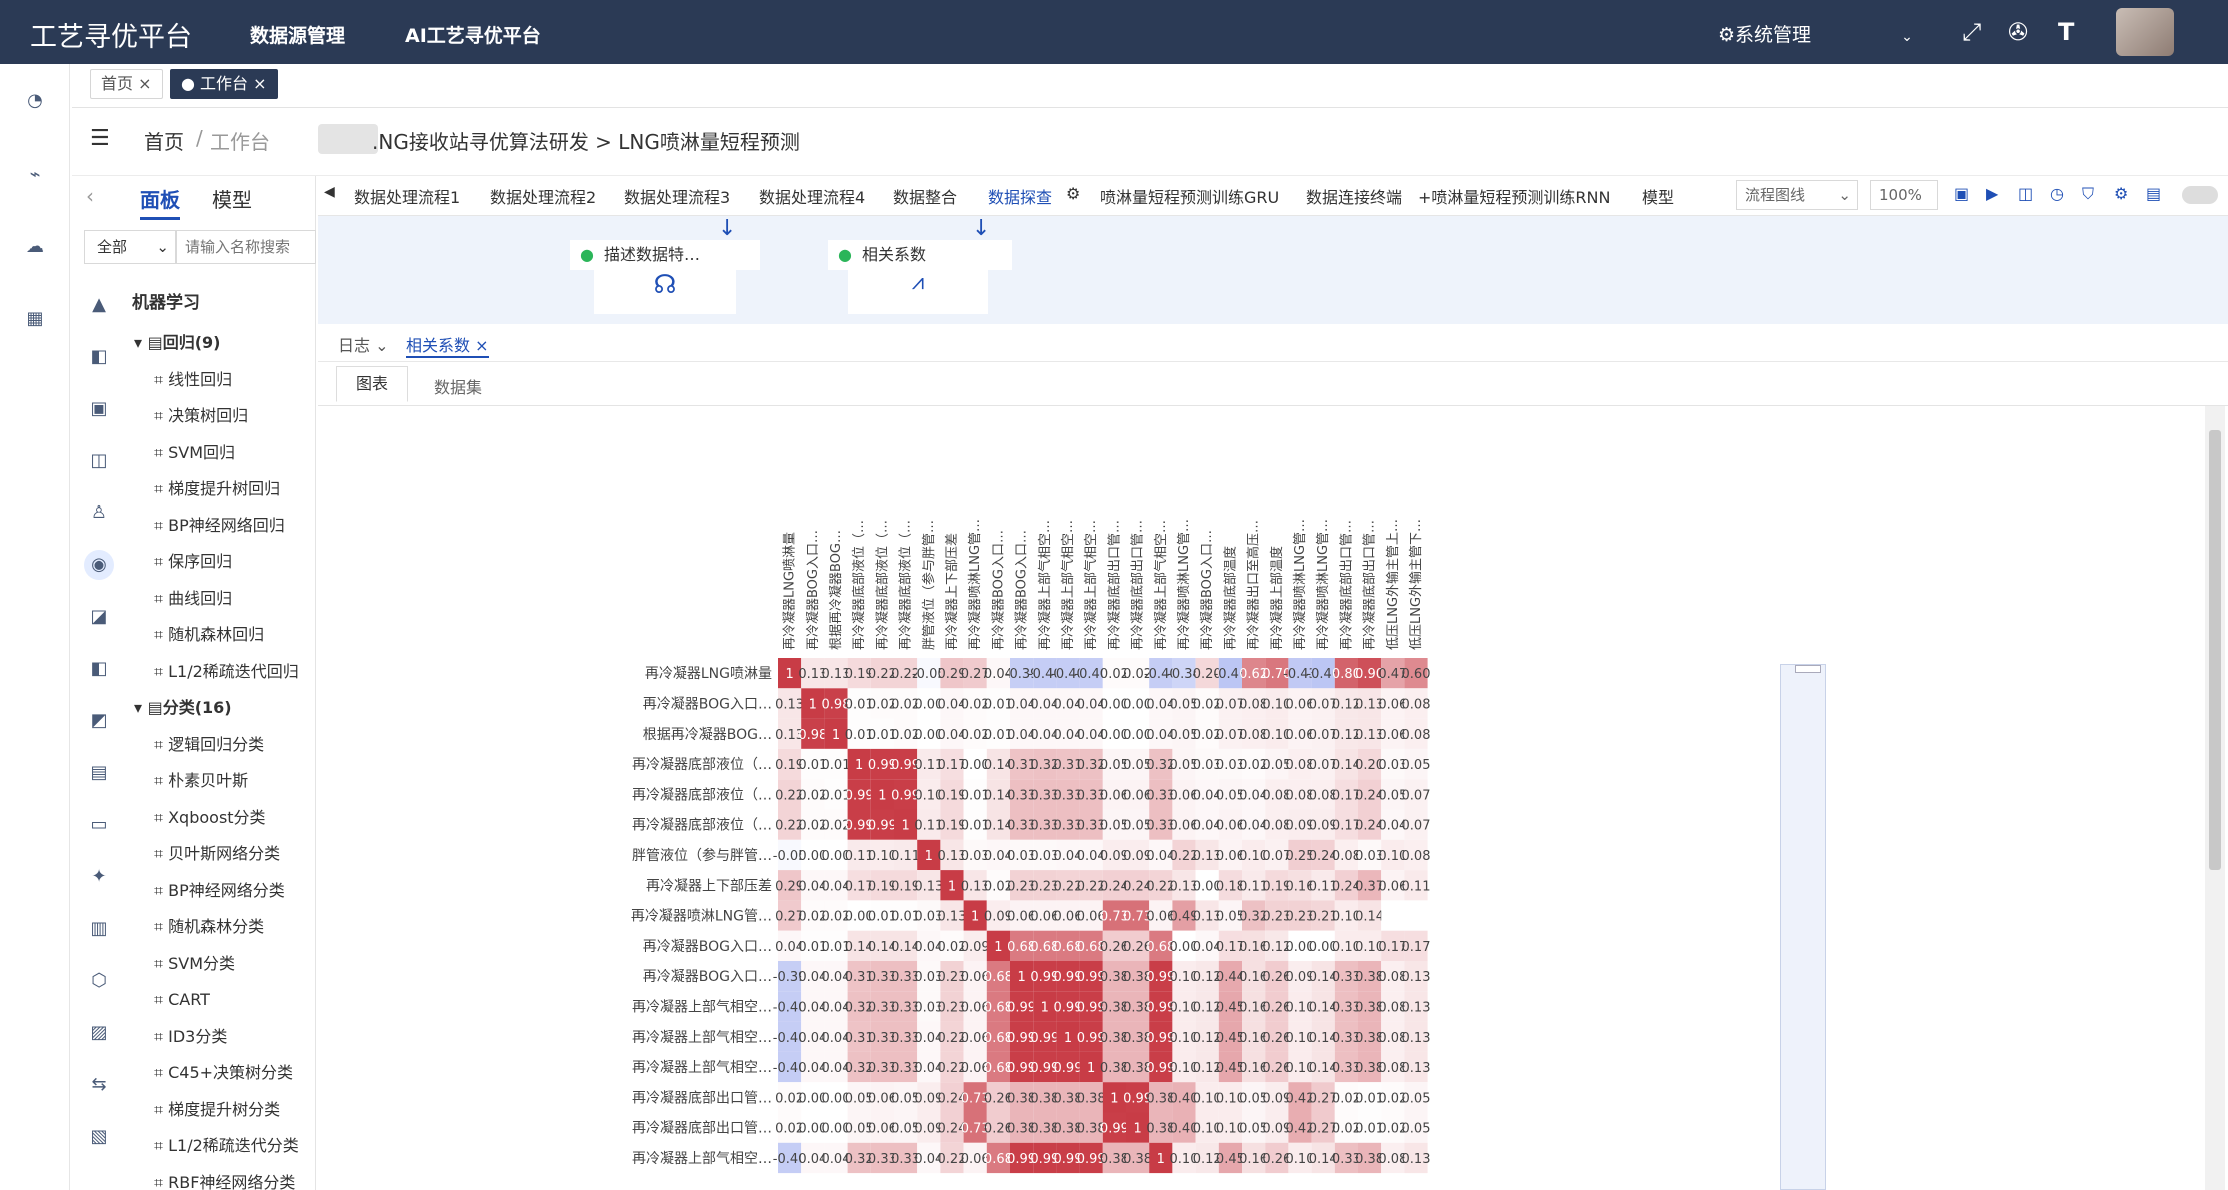 This screenshot has width=2228, height=1190. What do you see at coordinates (195, 452) in the screenshot?
I see `tree-item: ⌗ SVM回归` at bounding box center [195, 452].